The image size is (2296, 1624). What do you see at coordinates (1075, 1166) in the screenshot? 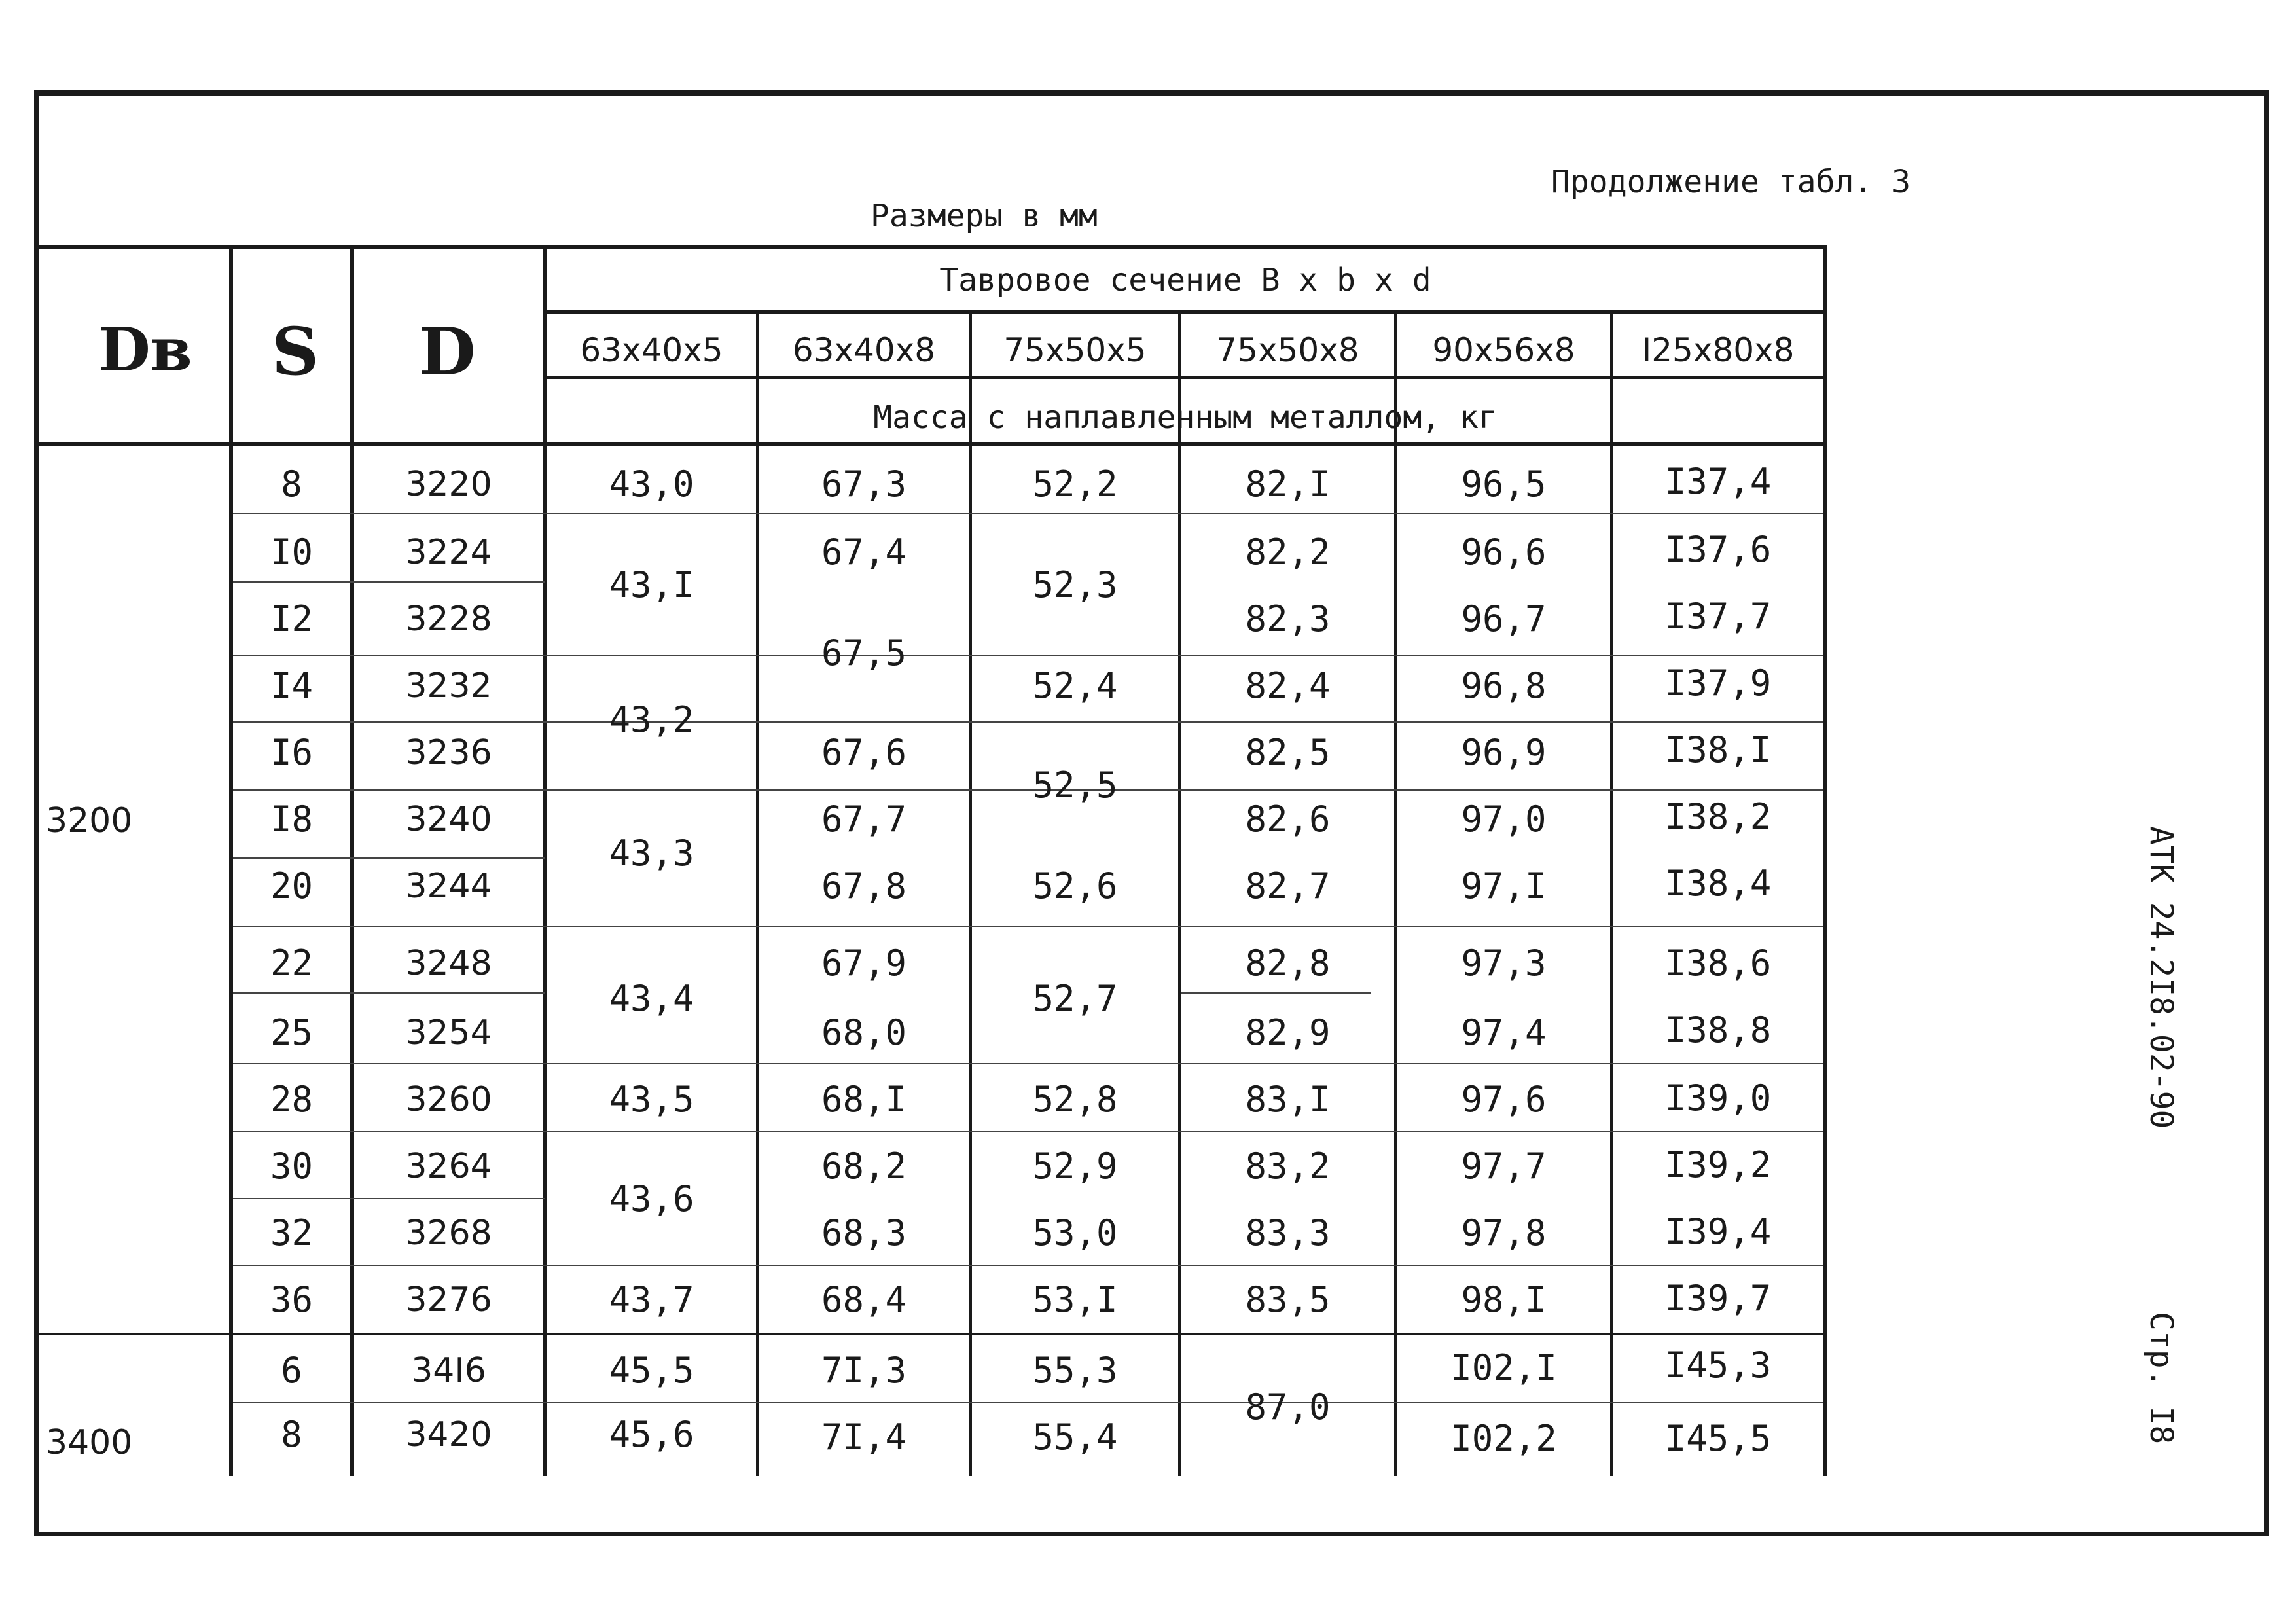
I see `mass-cell: 52,9` at bounding box center [1075, 1166].